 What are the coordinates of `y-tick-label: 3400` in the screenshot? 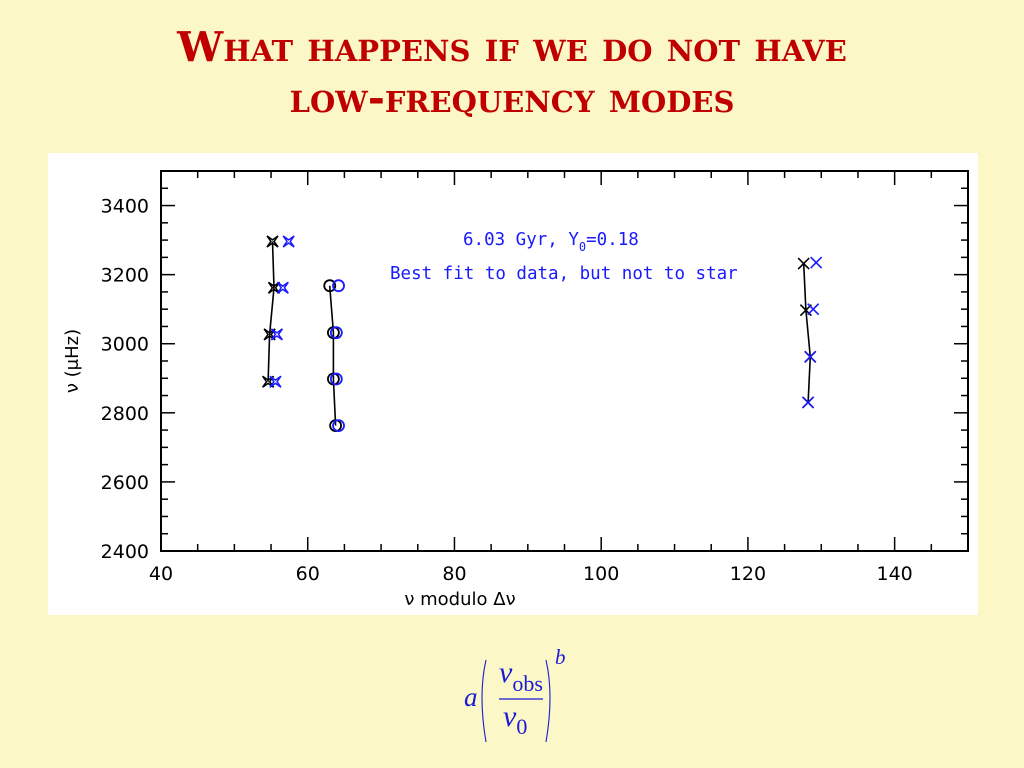 It's located at (125, 207).